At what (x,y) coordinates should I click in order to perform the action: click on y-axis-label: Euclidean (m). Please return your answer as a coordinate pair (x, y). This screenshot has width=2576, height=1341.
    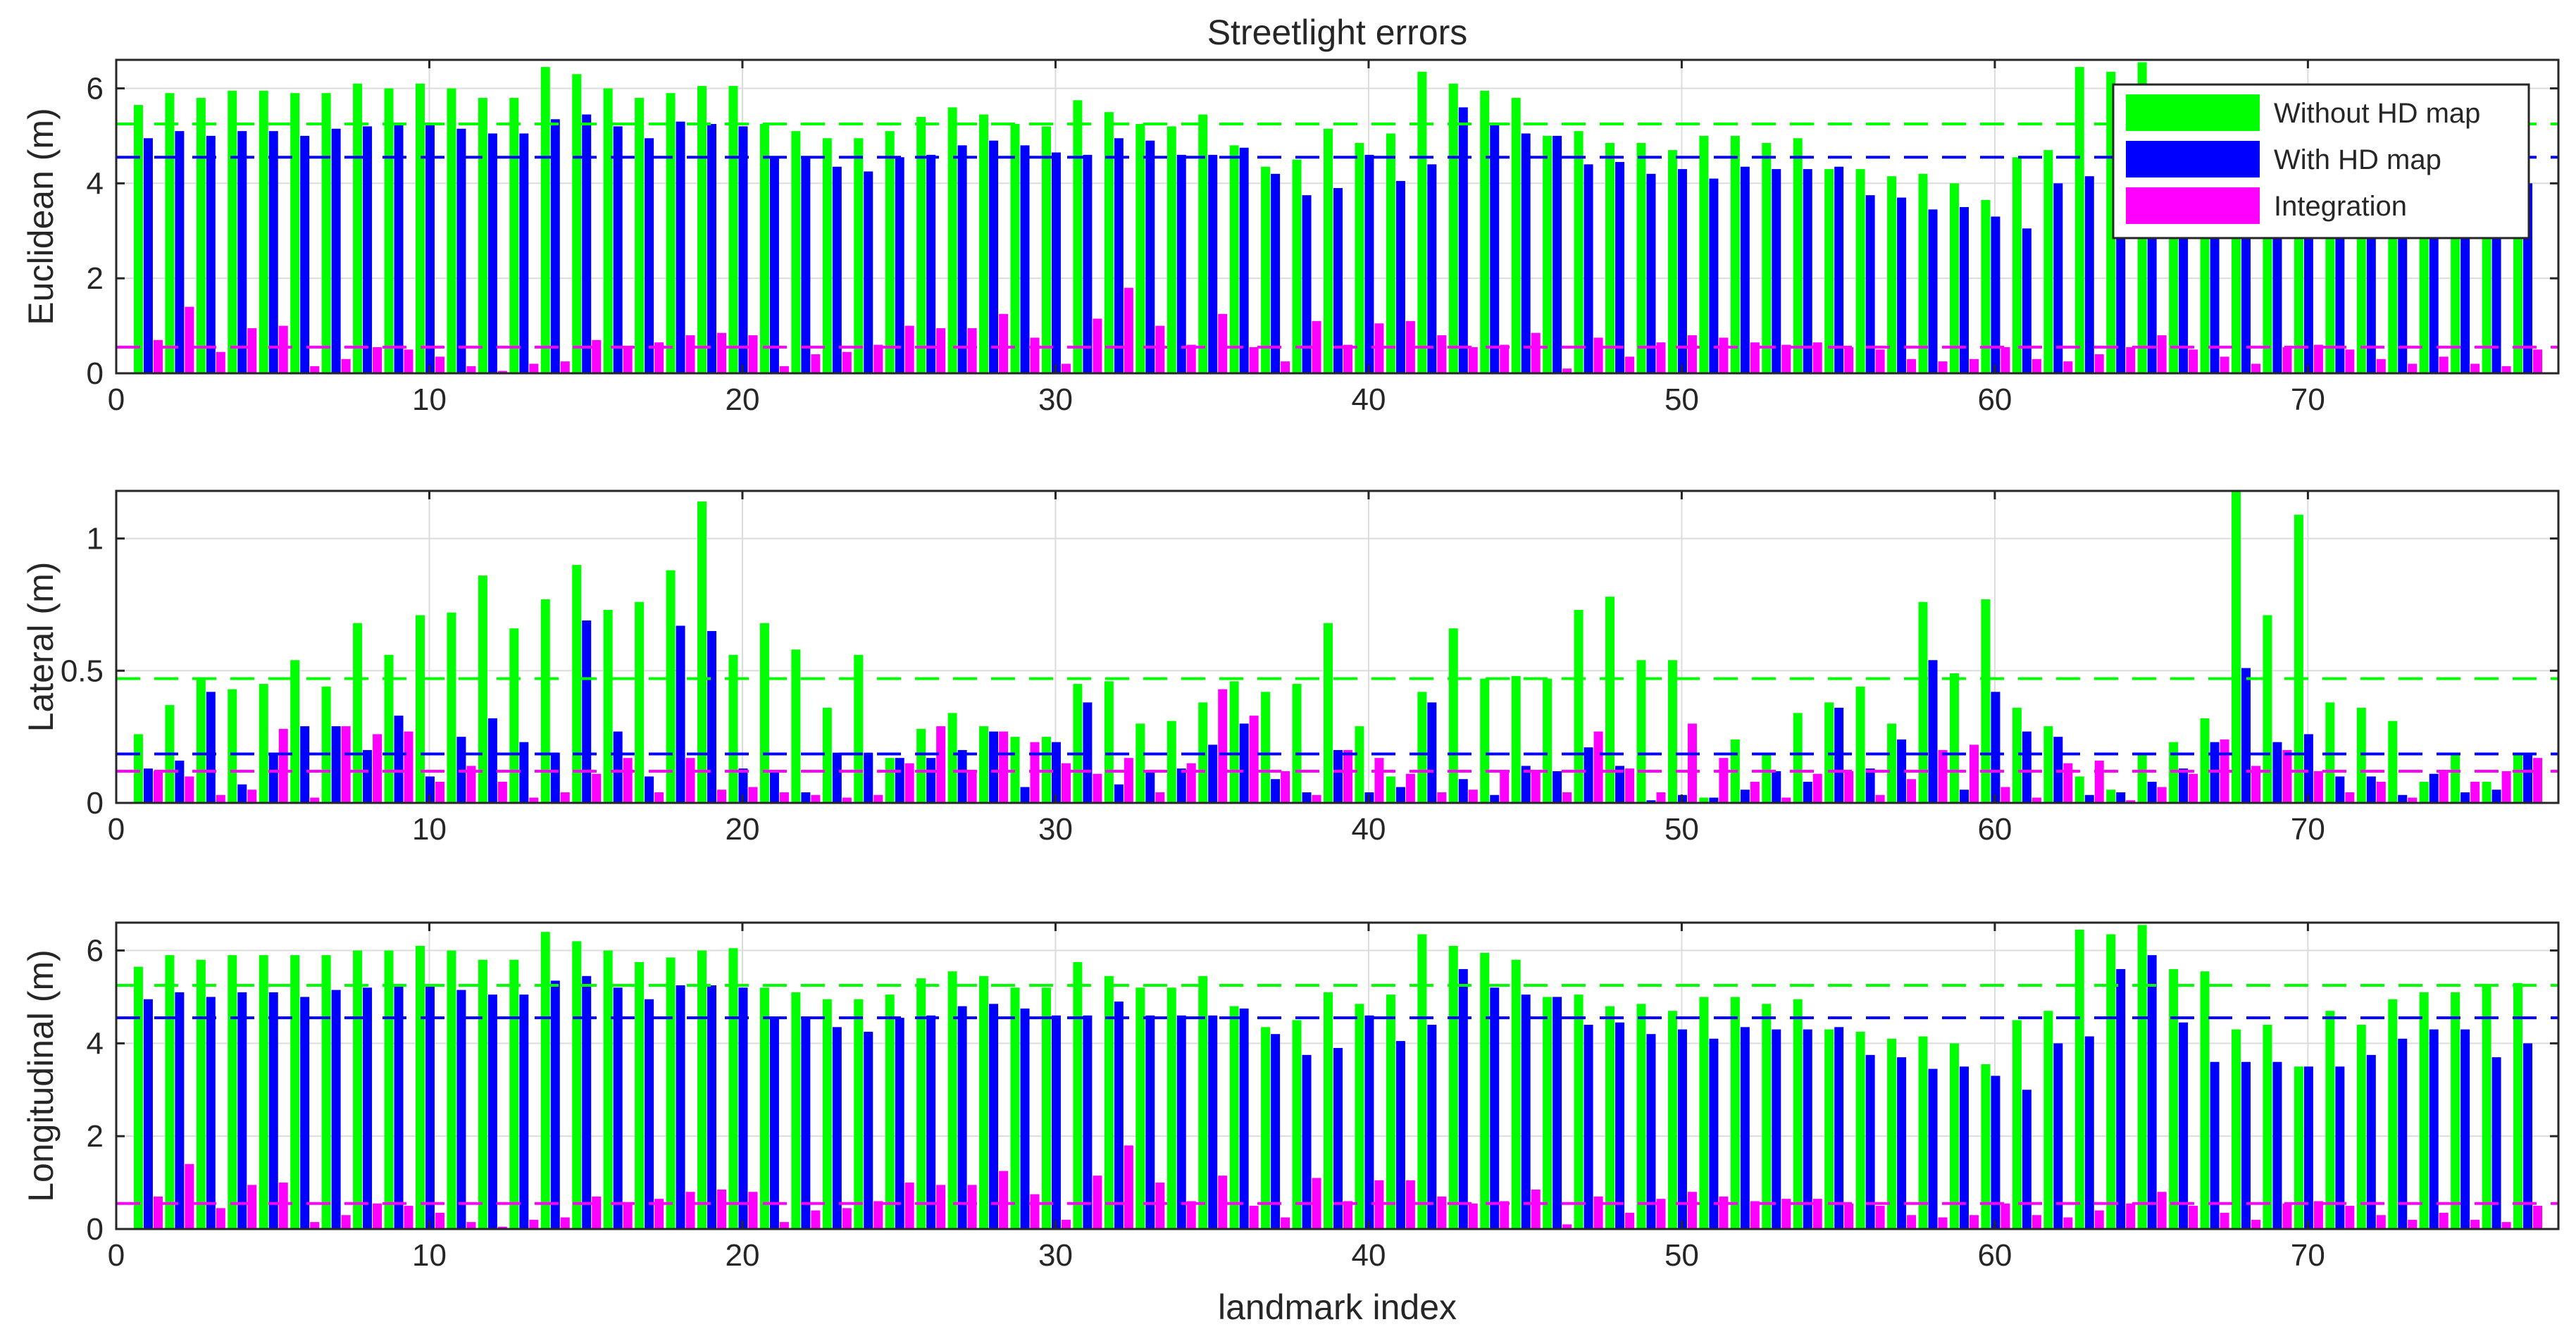
    Looking at the image, I should click on (41, 217).